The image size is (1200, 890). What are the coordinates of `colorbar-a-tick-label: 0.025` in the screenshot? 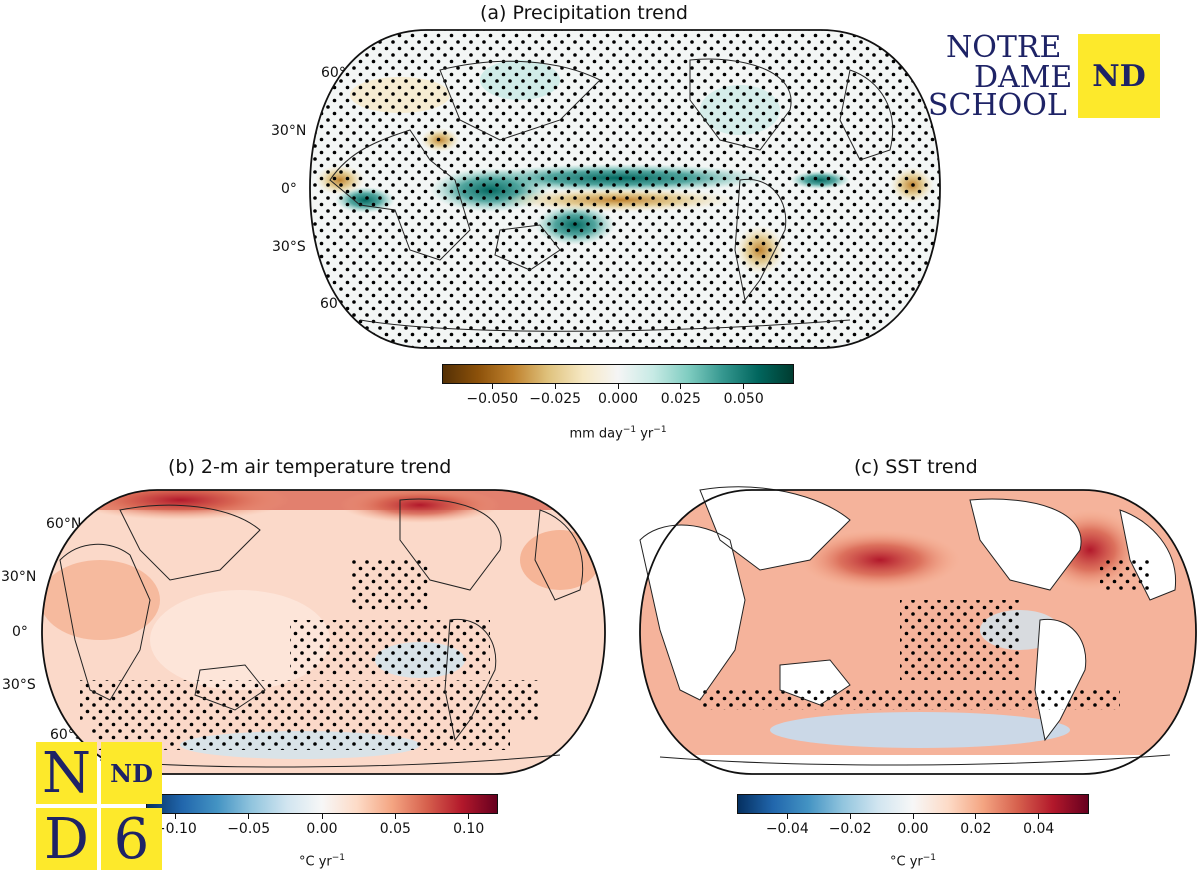 It's located at (680, 399).